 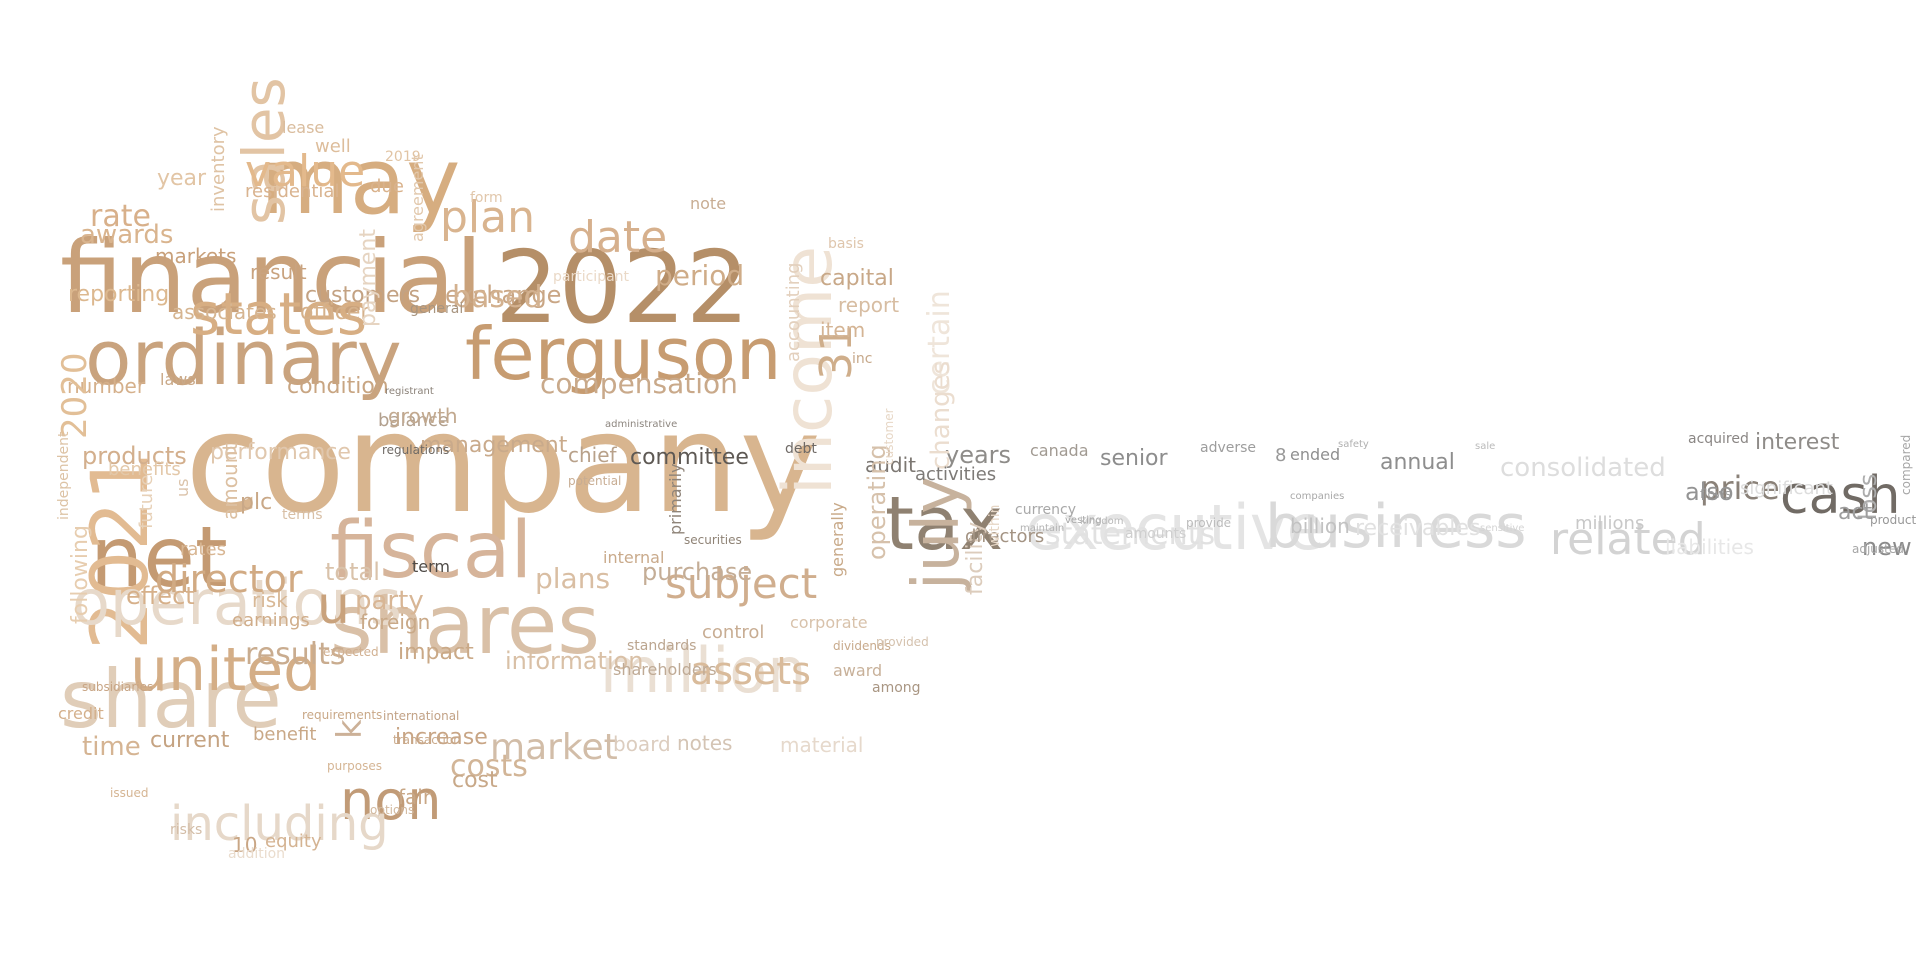 I want to click on cloud-word-dividends: dividends, so click(x=862, y=646).